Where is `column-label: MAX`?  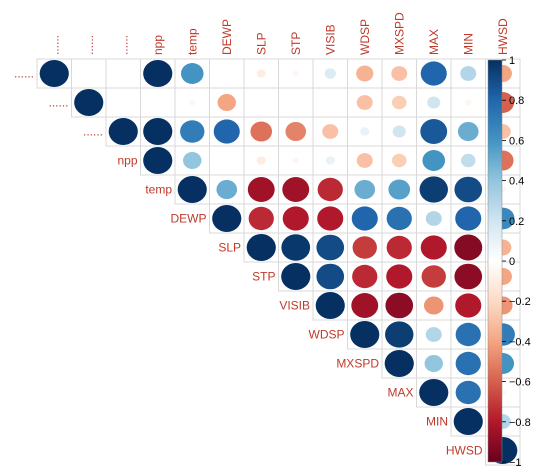 column-label: MAX is located at coordinates (434, 42).